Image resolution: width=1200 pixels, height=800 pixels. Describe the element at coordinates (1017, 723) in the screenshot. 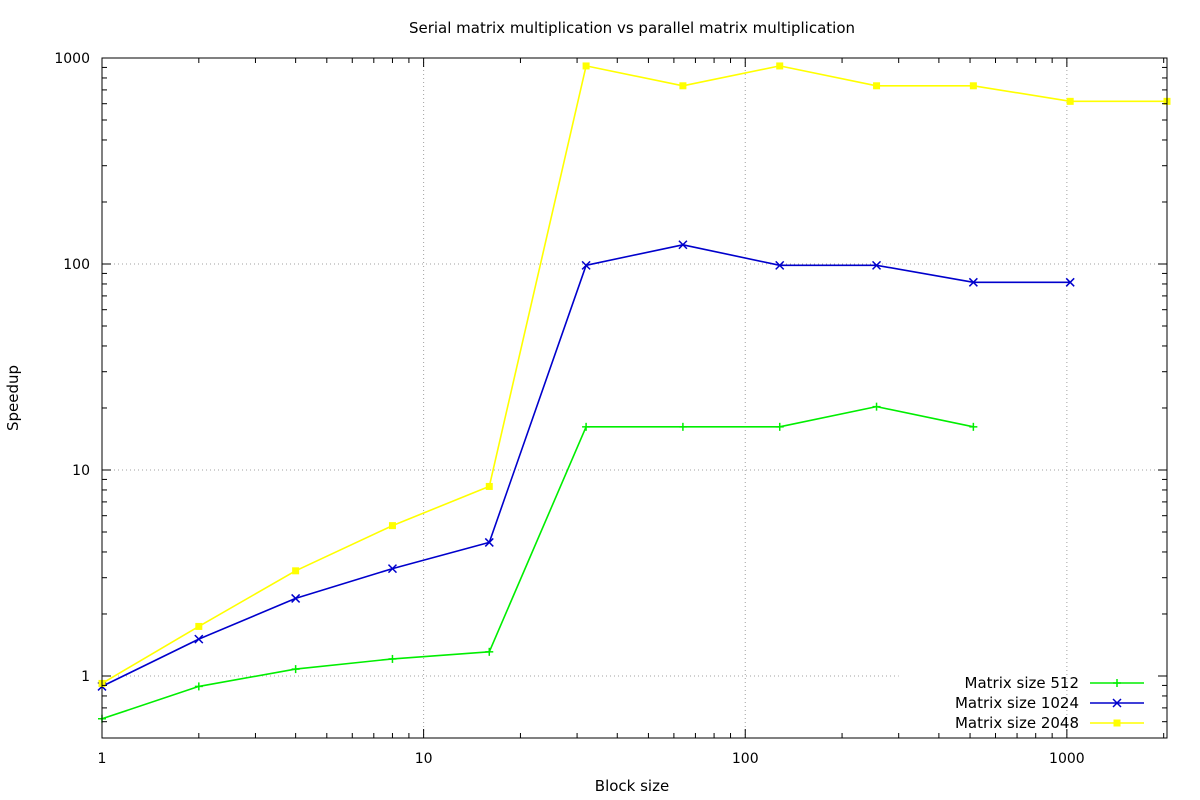

I see `legend-label: Matrix size 2048` at that location.